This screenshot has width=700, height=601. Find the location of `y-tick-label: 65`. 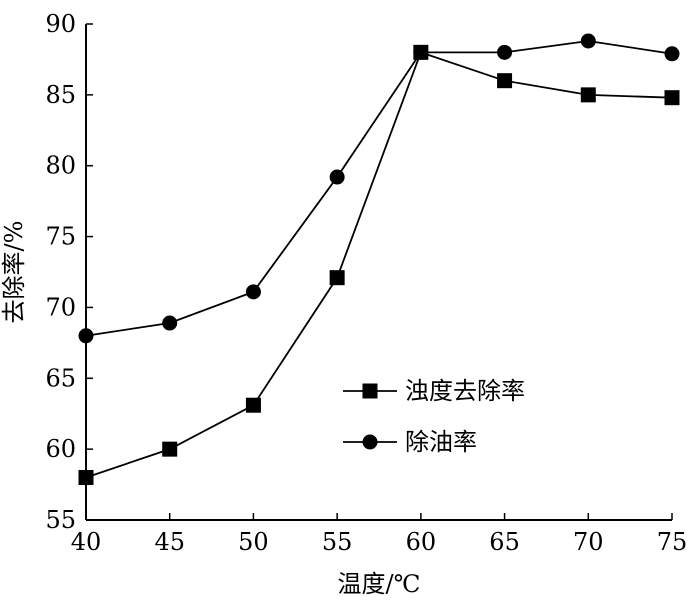

y-tick-label: 65 is located at coordinates (60, 378).